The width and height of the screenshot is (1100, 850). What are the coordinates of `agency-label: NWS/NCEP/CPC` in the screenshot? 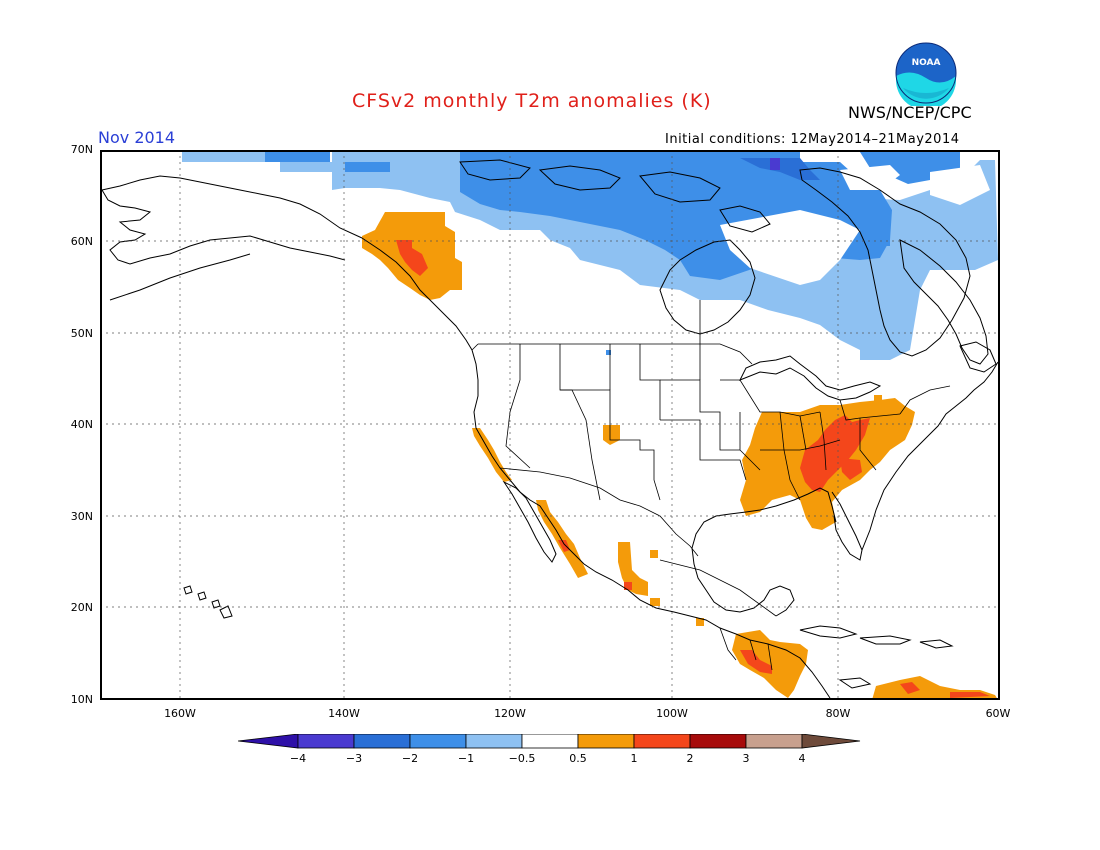 It's located at (910, 112).